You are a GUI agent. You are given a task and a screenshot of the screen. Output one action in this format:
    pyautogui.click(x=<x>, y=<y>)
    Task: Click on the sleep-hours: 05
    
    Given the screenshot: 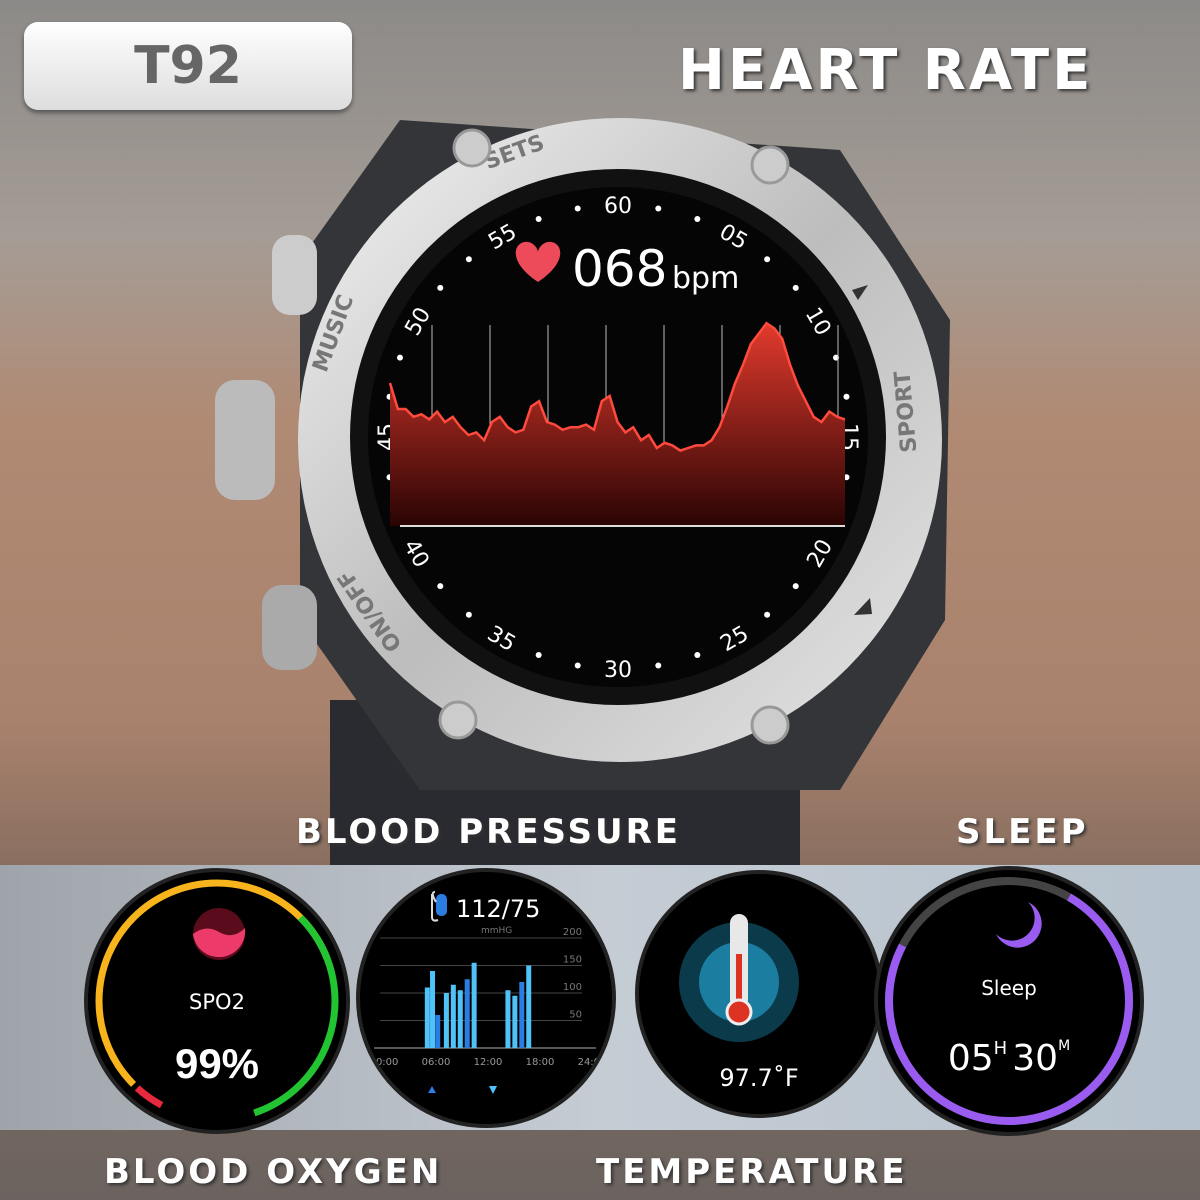 What is the action you would take?
    pyautogui.click(x=970, y=1058)
    